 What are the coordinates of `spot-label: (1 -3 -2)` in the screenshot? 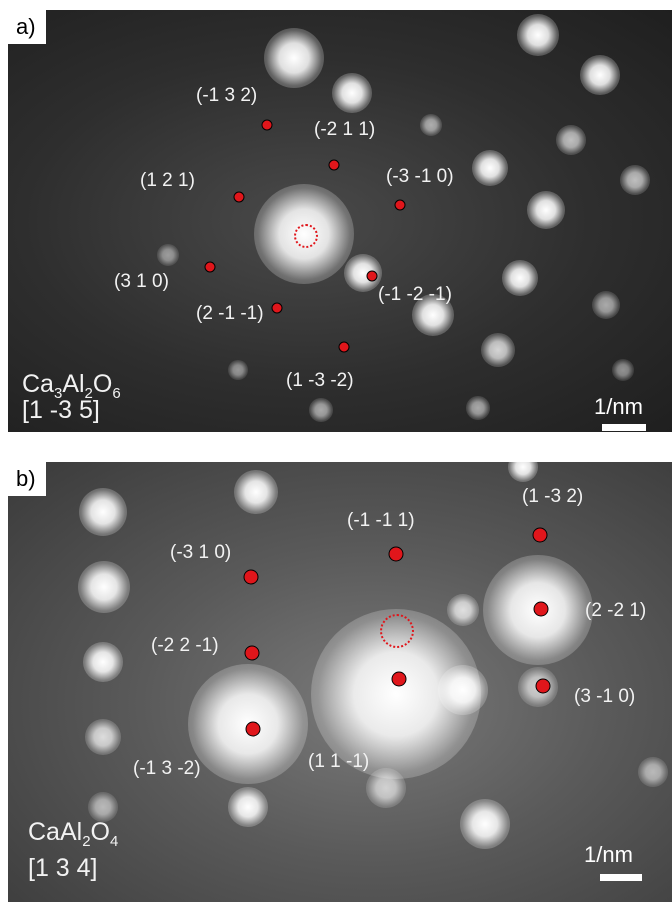 It's located at (320, 380).